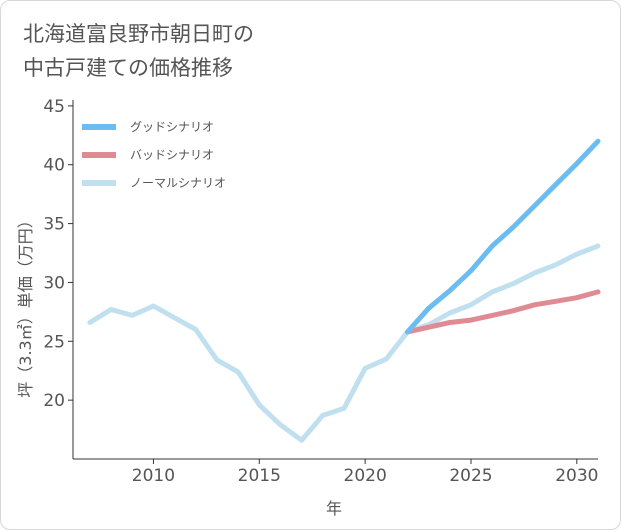  Describe the element at coordinates (576, 476) in the screenshot. I see `x-tick-label: 2030` at that location.